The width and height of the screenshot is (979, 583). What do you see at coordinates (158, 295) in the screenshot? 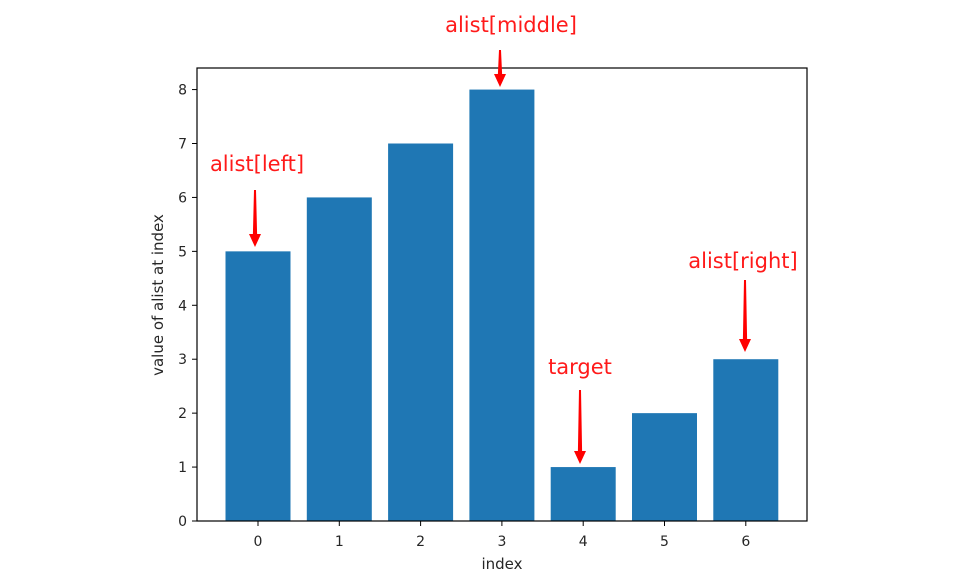
I see `y-axis-label: value of alist at index` at bounding box center [158, 295].